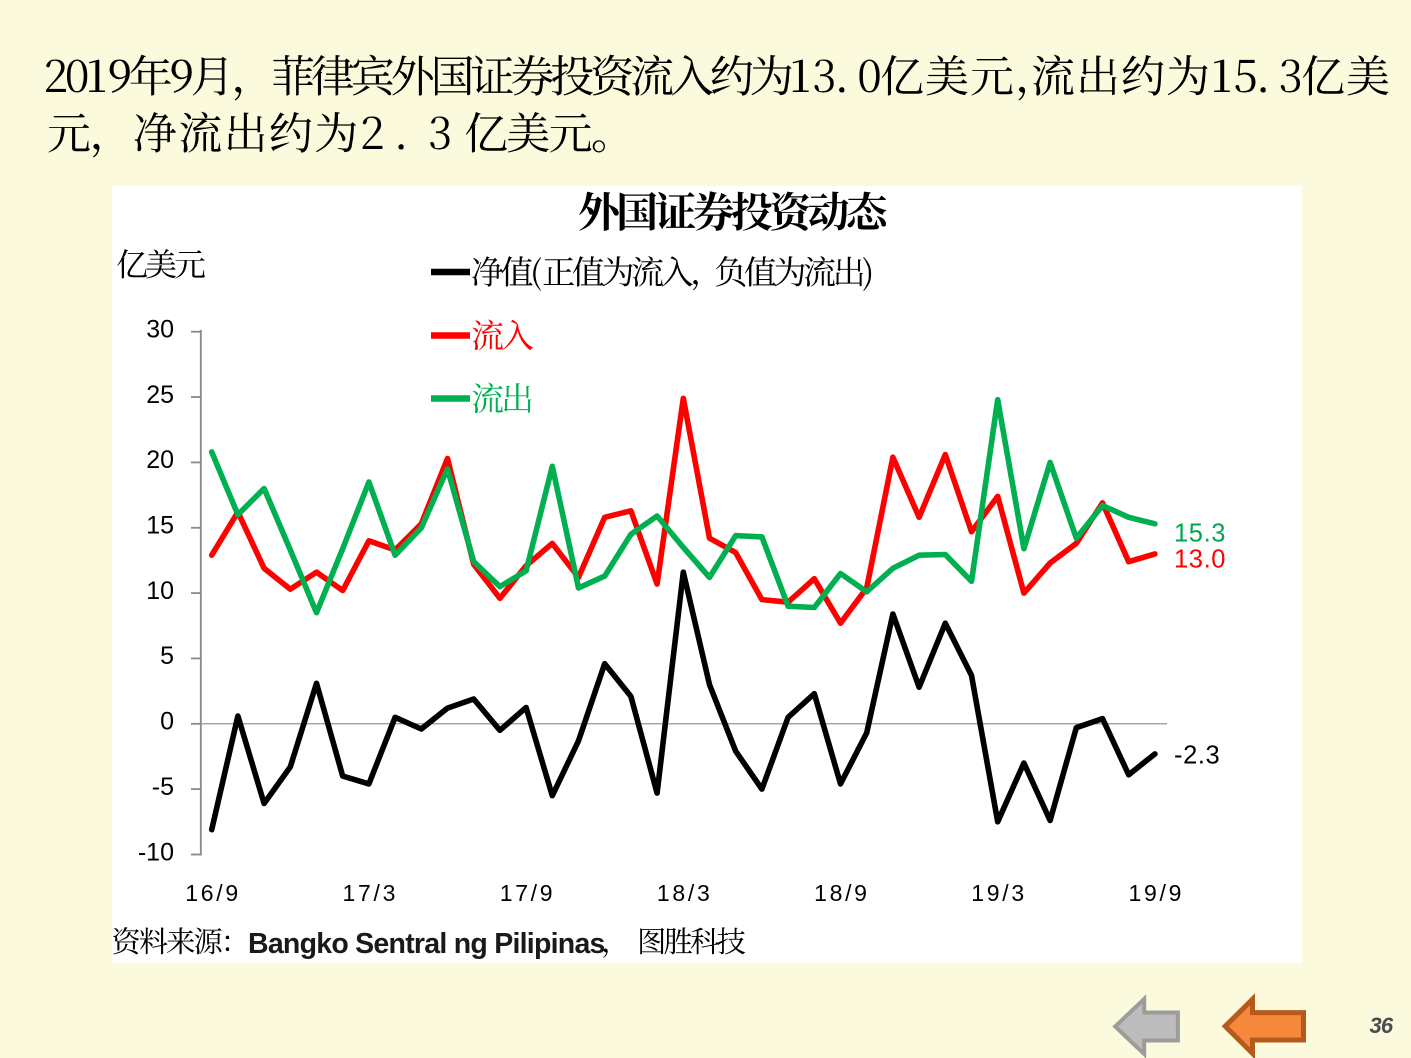 Image resolution: width=1411 pixels, height=1058 pixels. Describe the element at coordinates (163, 787) in the screenshot. I see `svg-text: -5` at that location.